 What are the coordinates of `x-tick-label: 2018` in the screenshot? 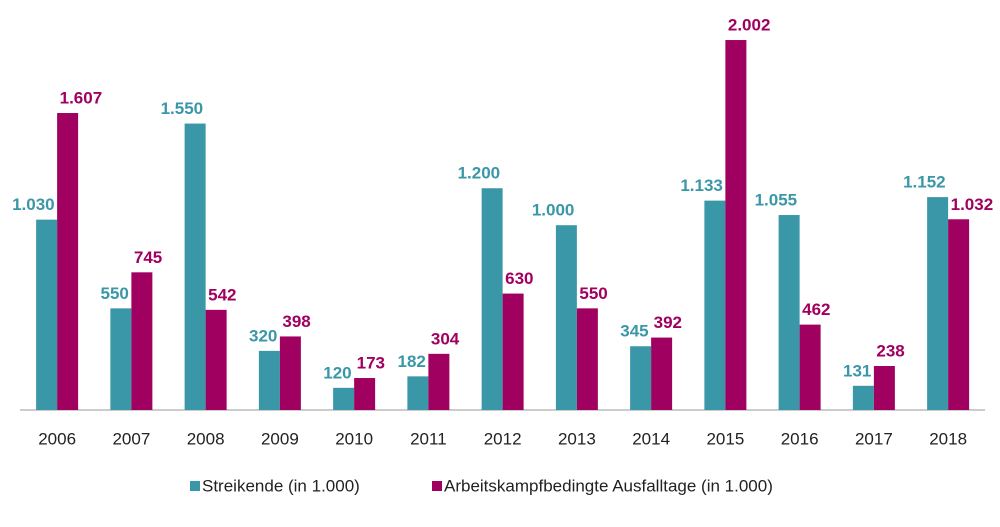 It's located at (948, 438).